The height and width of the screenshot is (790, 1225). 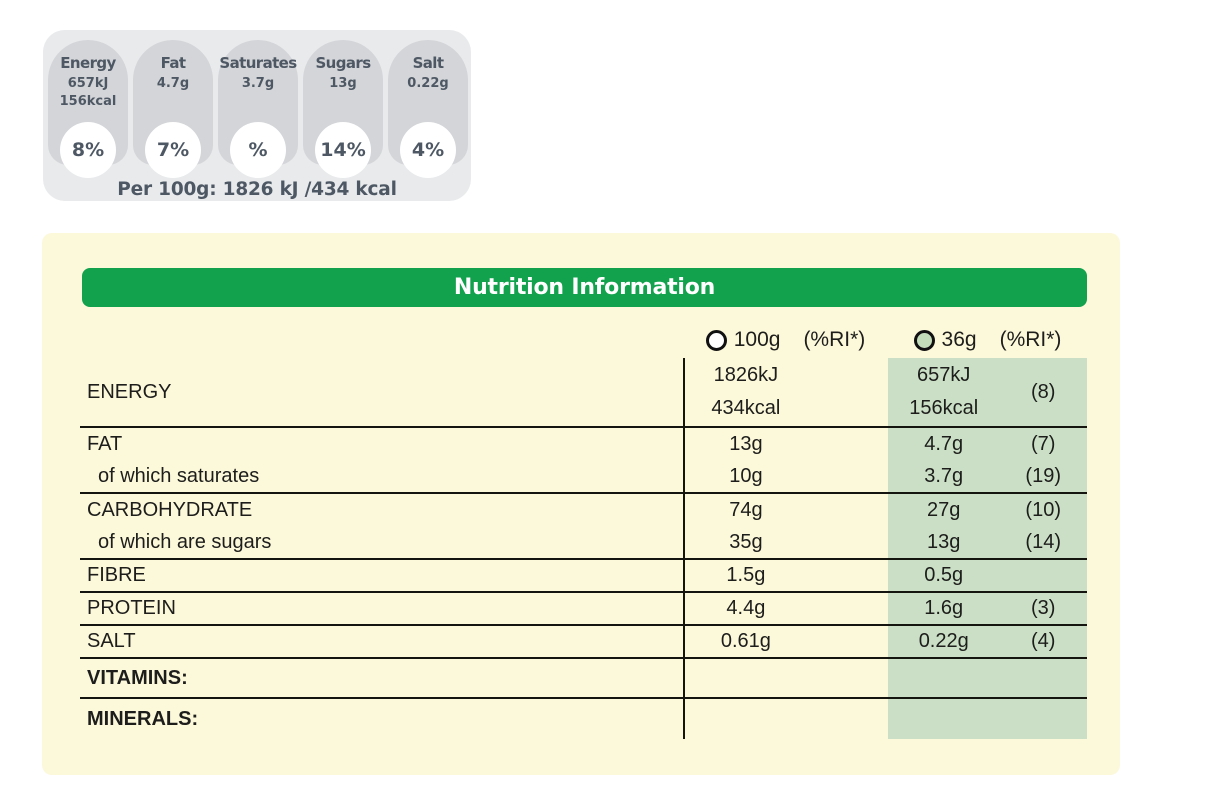 What do you see at coordinates (137, 677) in the screenshot?
I see `row-label: VITAMINS:` at bounding box center [137, 677].